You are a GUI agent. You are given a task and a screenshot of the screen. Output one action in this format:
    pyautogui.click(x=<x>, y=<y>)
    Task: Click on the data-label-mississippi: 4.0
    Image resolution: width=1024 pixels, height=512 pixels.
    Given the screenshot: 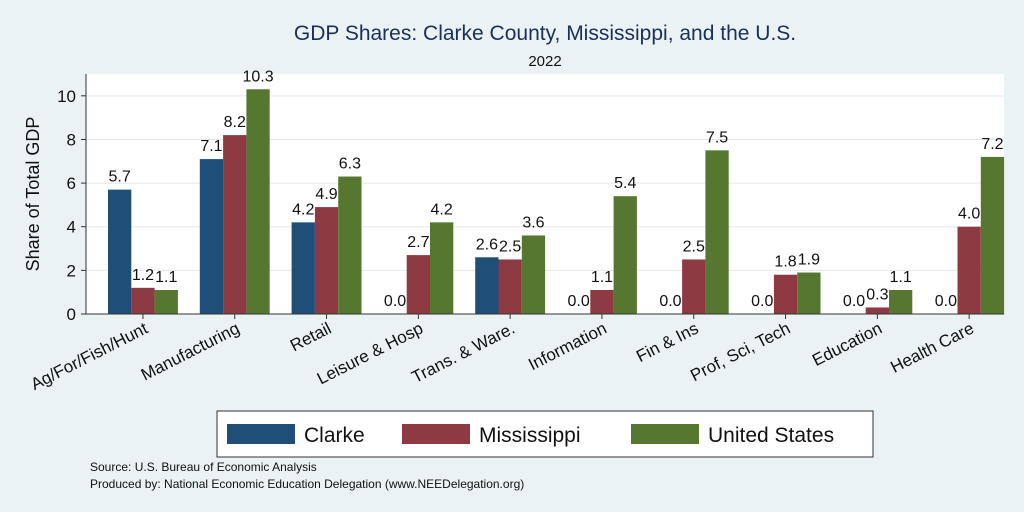 What is the action you would take?
    pyautogui.click(x=969, y=214)
    